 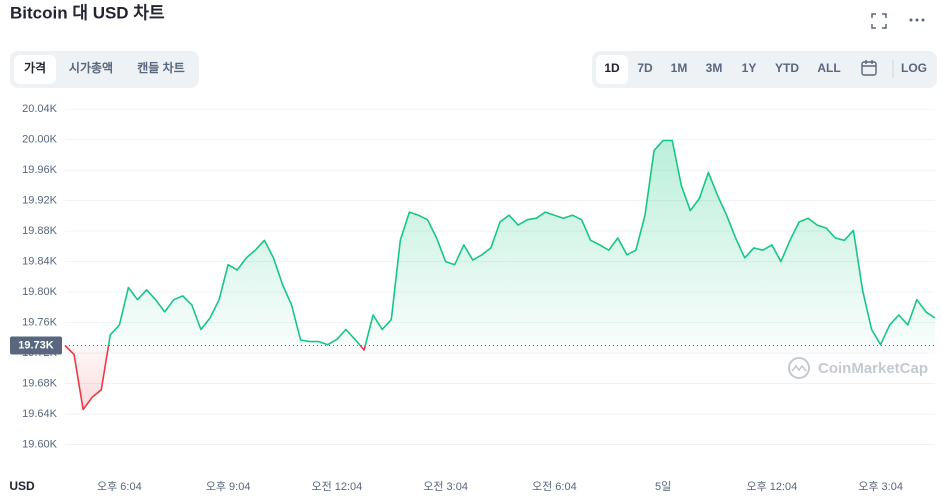 I want to click on range-button: 1M, so click(x=679, y=68).